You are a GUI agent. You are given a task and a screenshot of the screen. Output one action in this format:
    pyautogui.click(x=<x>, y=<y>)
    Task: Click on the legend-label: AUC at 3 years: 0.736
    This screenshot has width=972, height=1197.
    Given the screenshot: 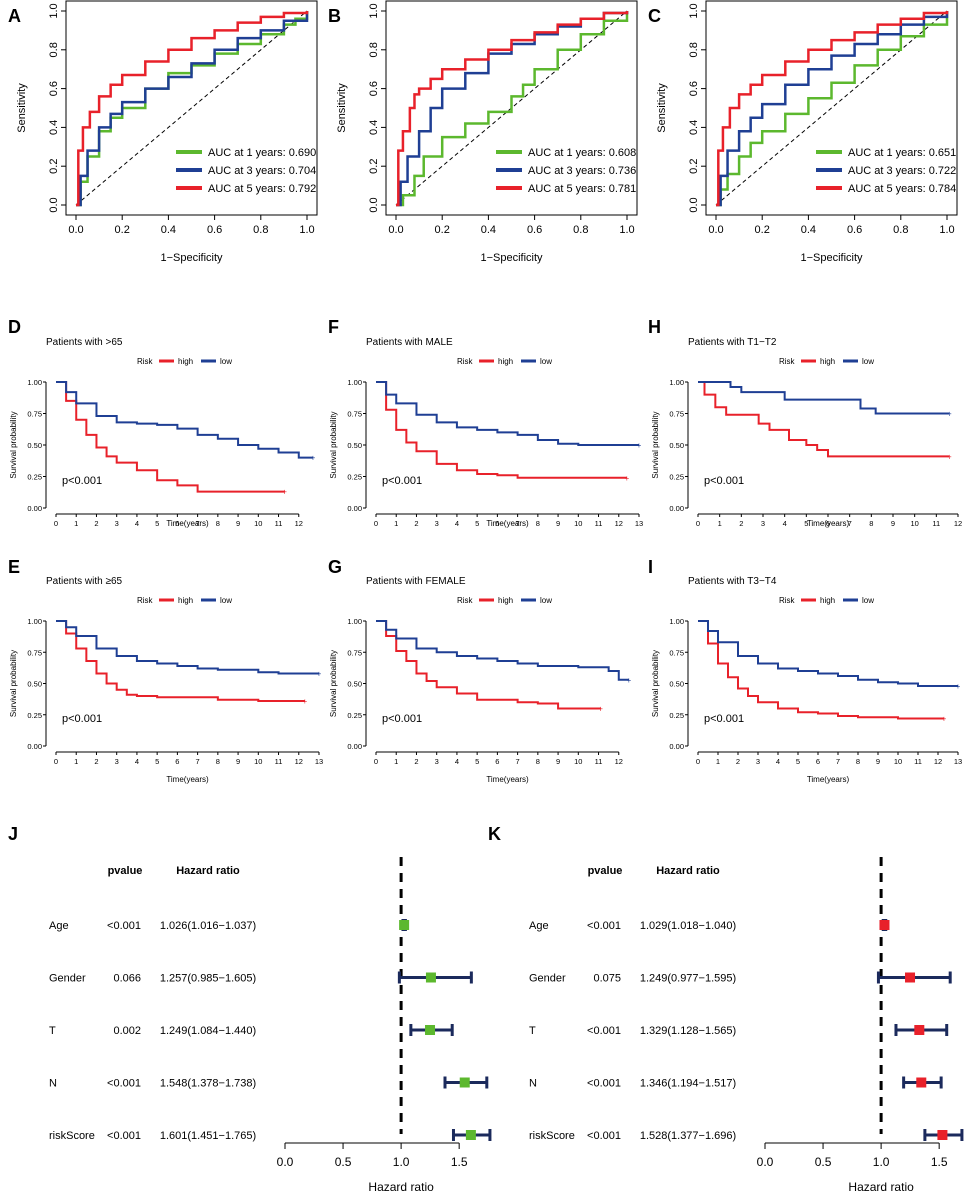 What is the action you would take?
    pyautogui.click(x=582, y=171)
    